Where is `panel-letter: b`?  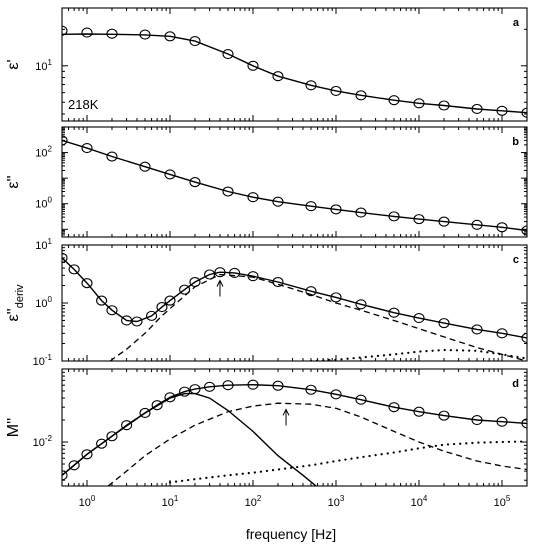 panel-letter: b is located at coordinates (515, 142).